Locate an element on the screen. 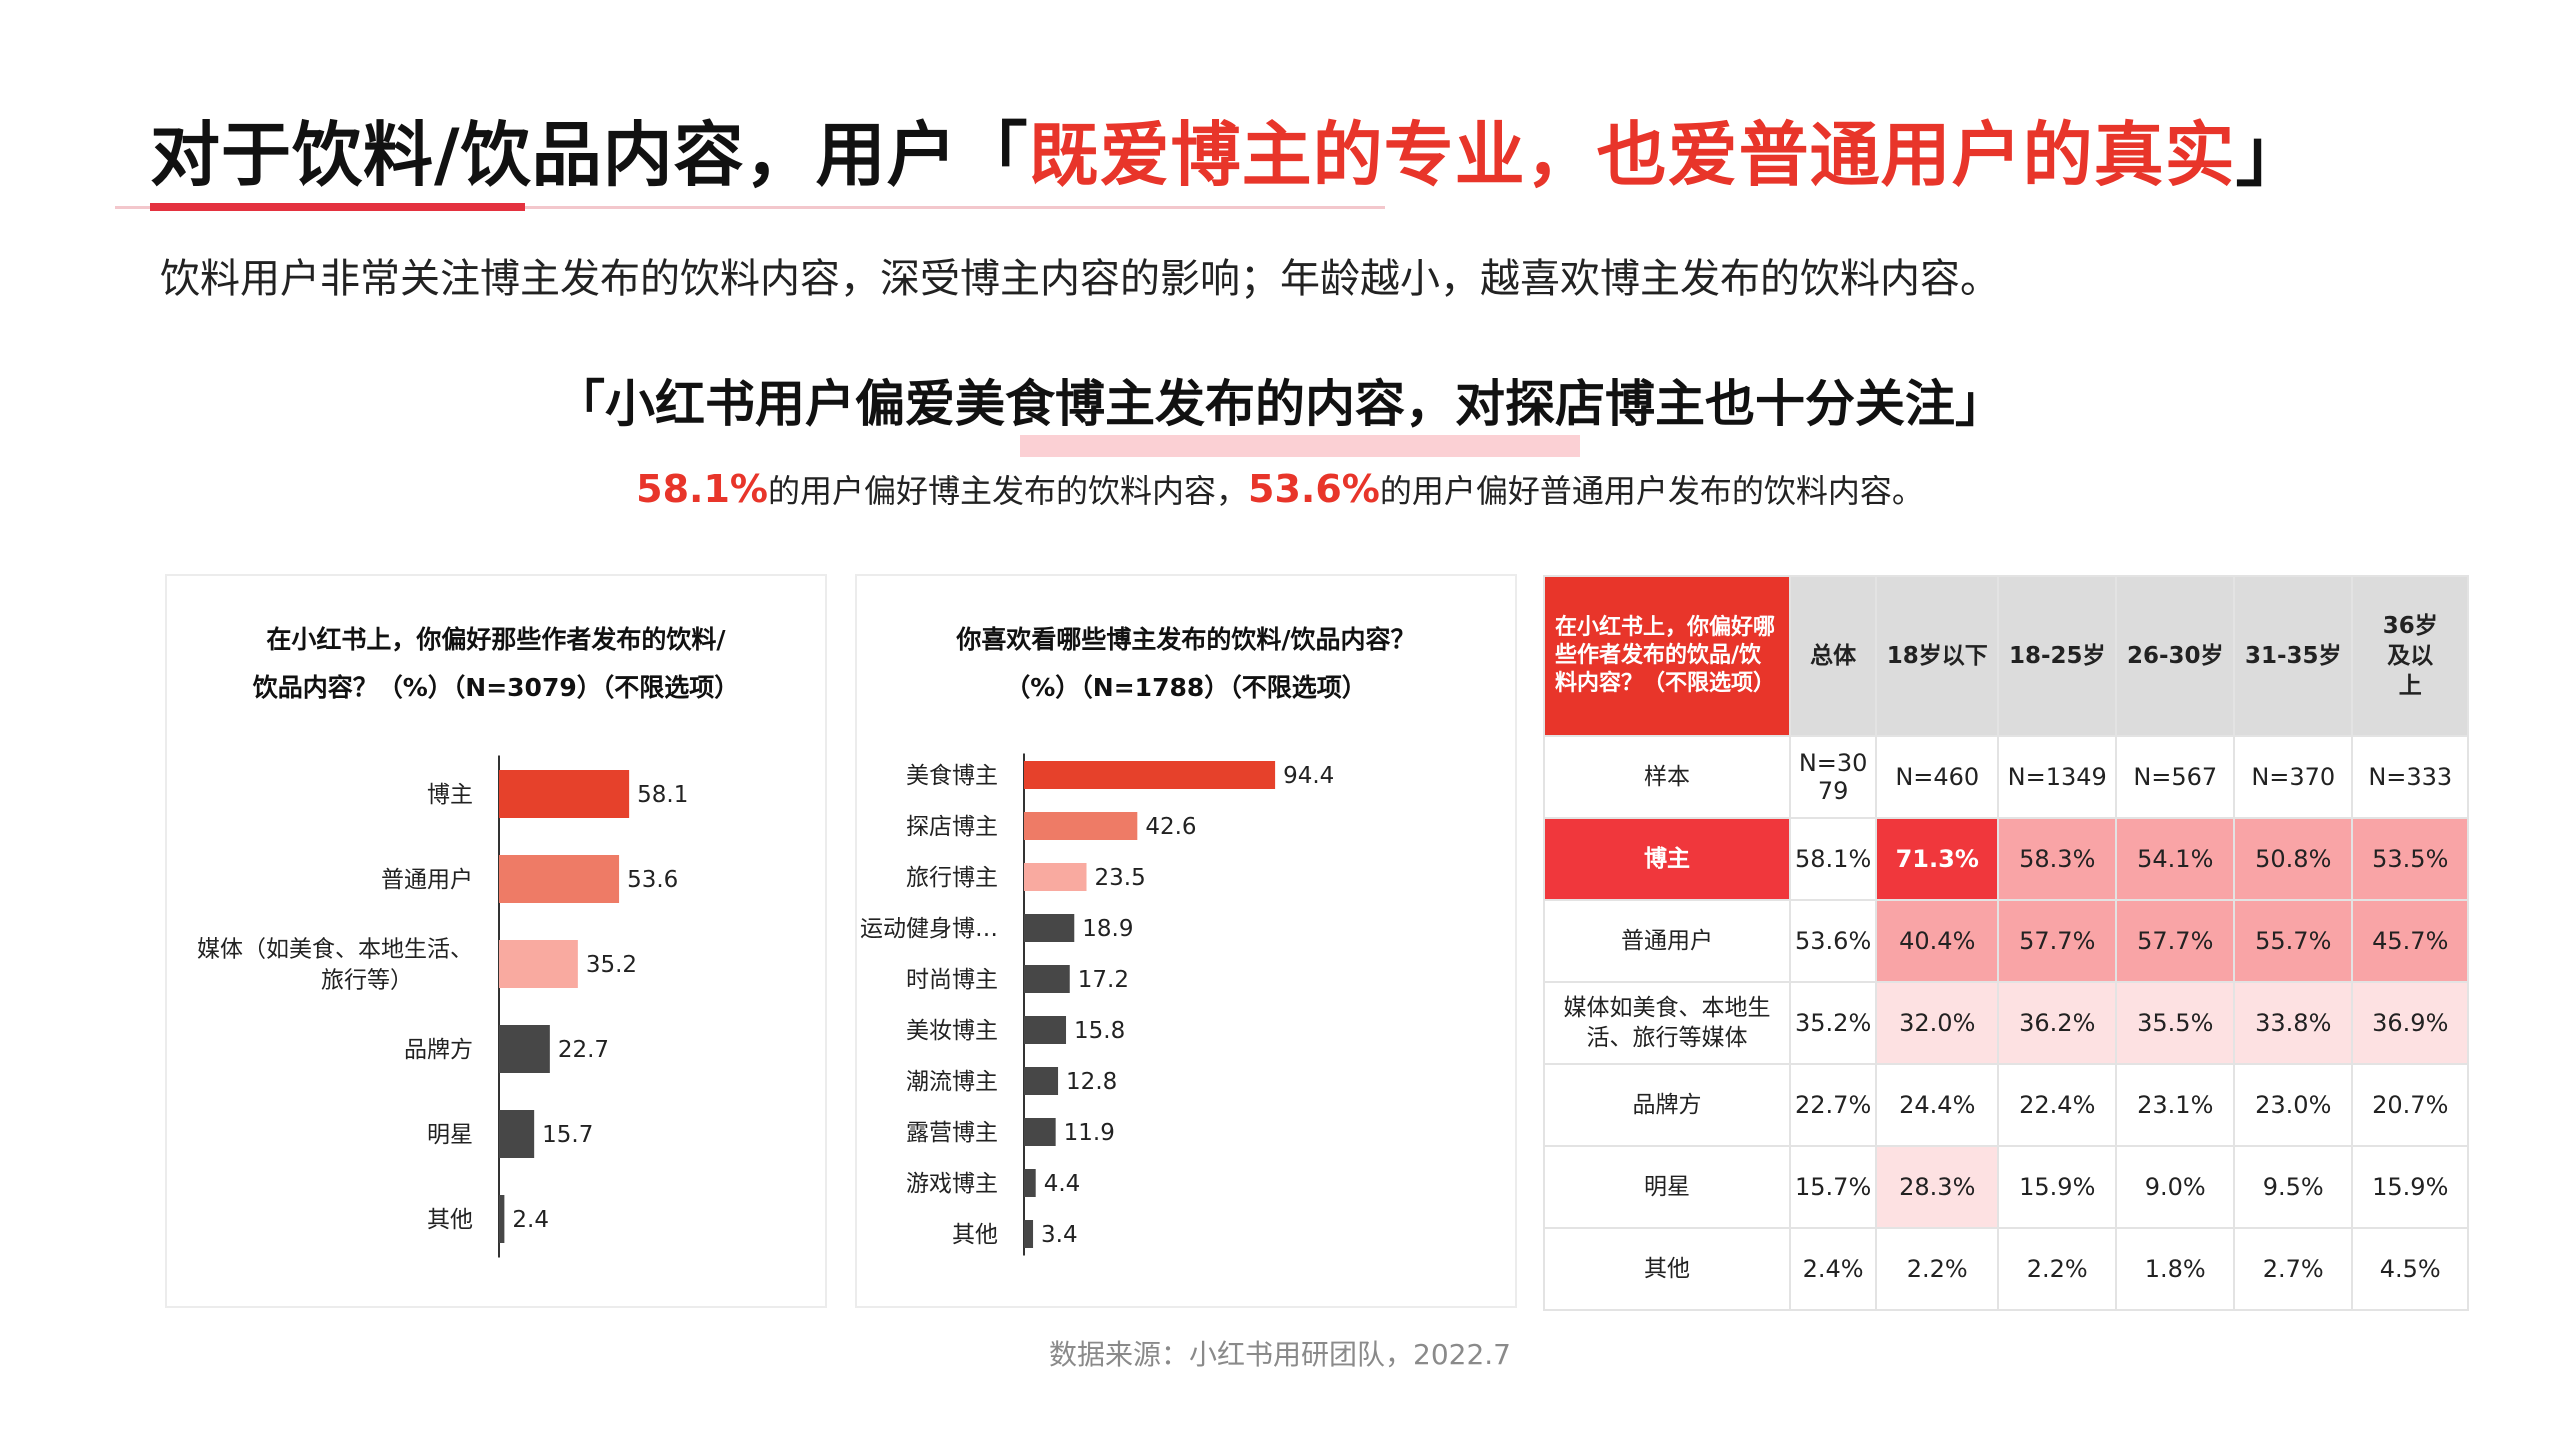  category-label: 时尚博主 is located at coordinates (952, 980).